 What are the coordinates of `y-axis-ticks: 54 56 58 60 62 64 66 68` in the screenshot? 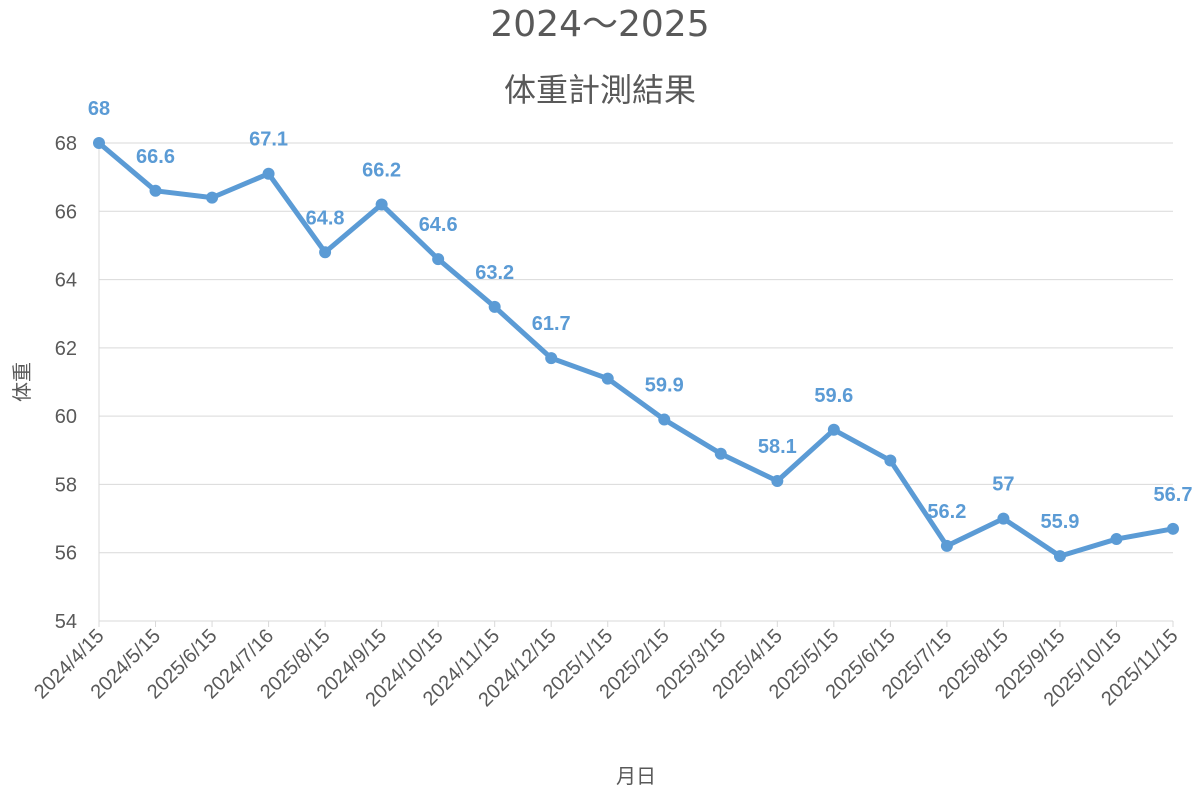 It's located at (66, 383).